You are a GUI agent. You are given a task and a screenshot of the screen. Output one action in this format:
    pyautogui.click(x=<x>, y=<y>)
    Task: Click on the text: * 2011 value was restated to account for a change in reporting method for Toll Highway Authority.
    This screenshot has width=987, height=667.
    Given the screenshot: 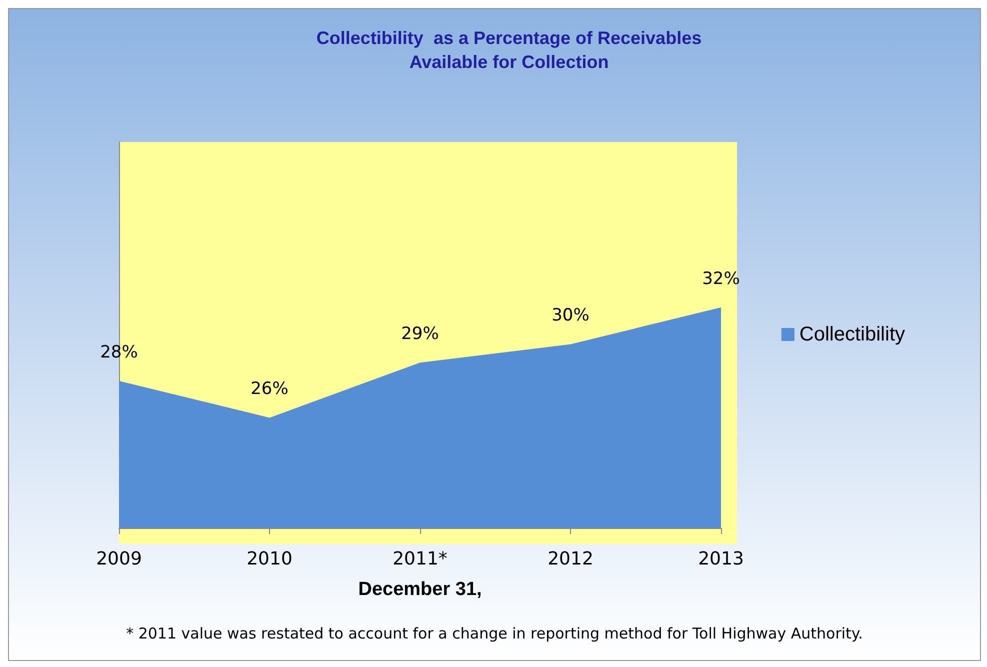 What is the action you would take?
    pyautogui.click(x=494, y=633)
    